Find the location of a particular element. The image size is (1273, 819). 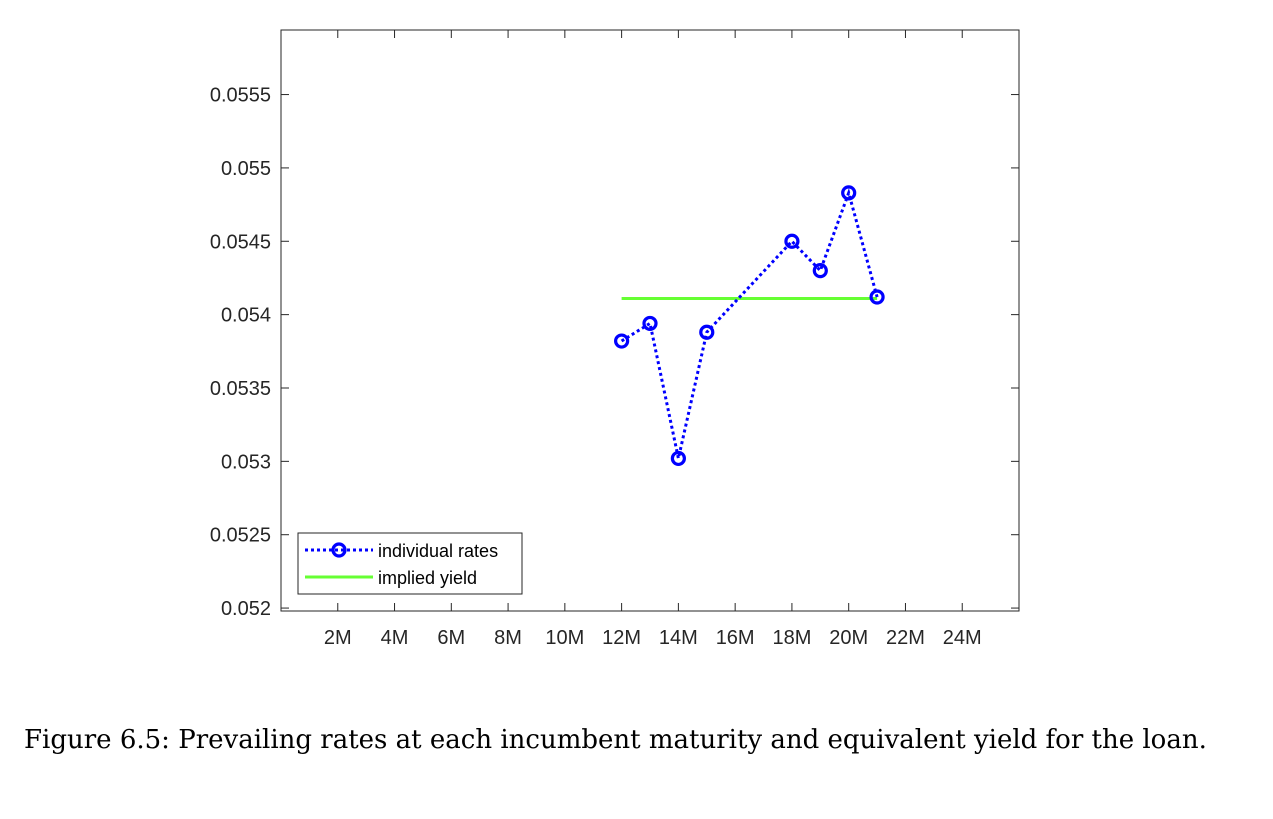

x-tick-label: 18M is located at coordinates (791, 638).